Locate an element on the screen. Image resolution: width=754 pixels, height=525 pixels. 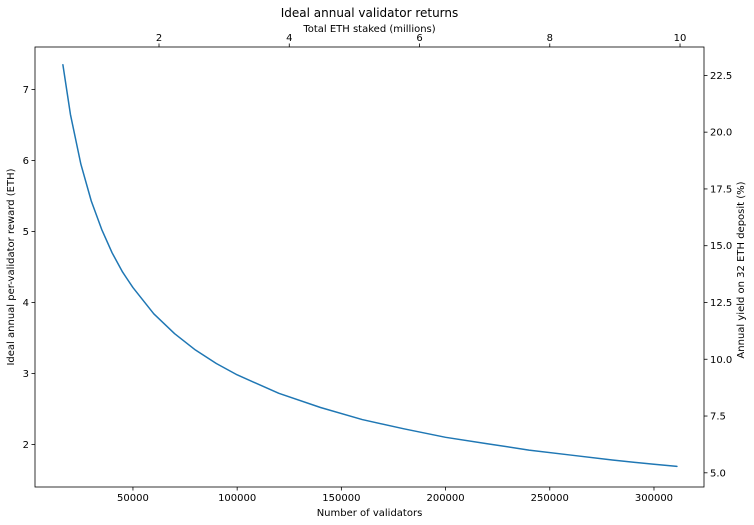
secondary-y-tick-label: 22.5 is located at coordinates (721, 76).